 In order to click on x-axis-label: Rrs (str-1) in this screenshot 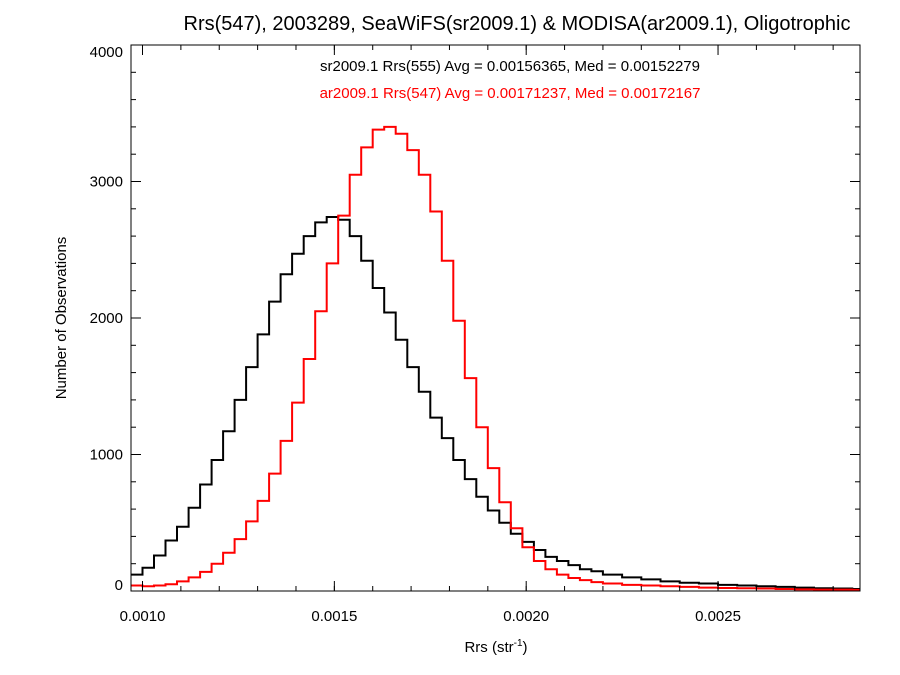, I will do `click(495, 647)`.